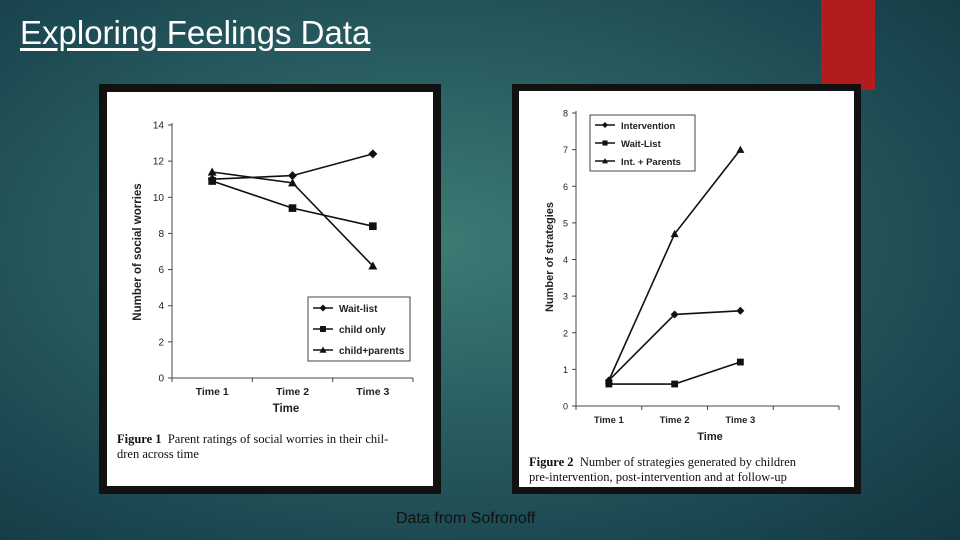 The width and height of the screenshot is (960, 540). I want to click on y-tick-label: 12, so click(159, 162).